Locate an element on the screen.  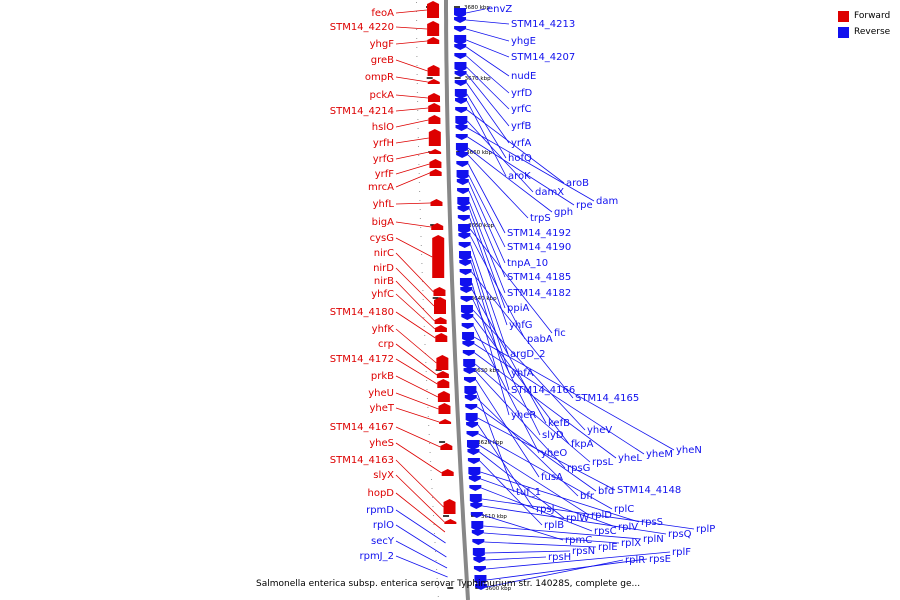
gene-label-yrfc: yrfC is located at coordinates (521, 109).